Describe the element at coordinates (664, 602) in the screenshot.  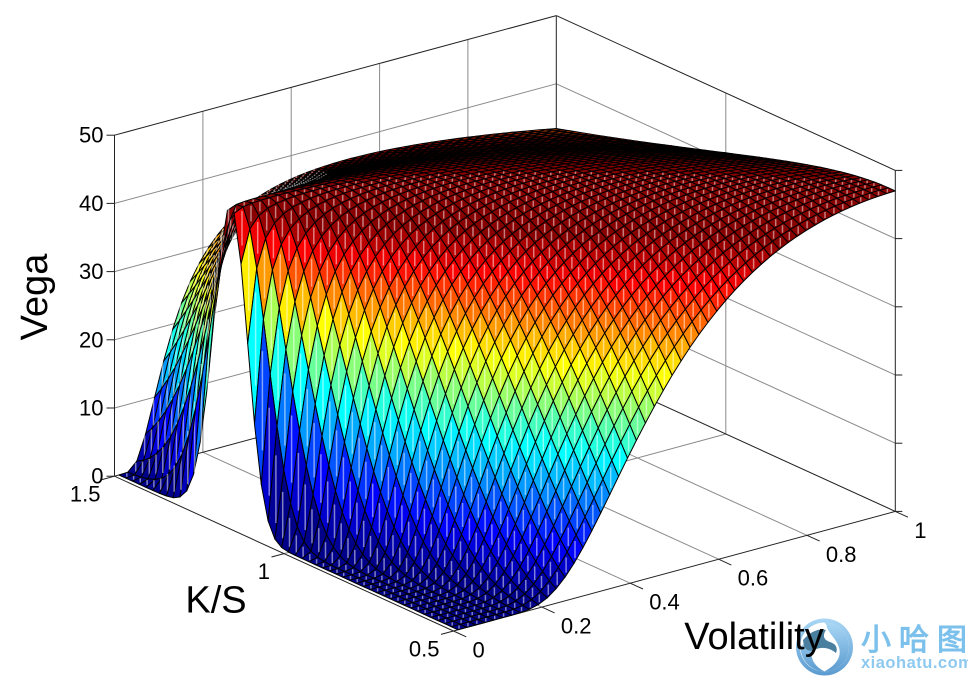
I see `svg-text: 0.4` at that location.